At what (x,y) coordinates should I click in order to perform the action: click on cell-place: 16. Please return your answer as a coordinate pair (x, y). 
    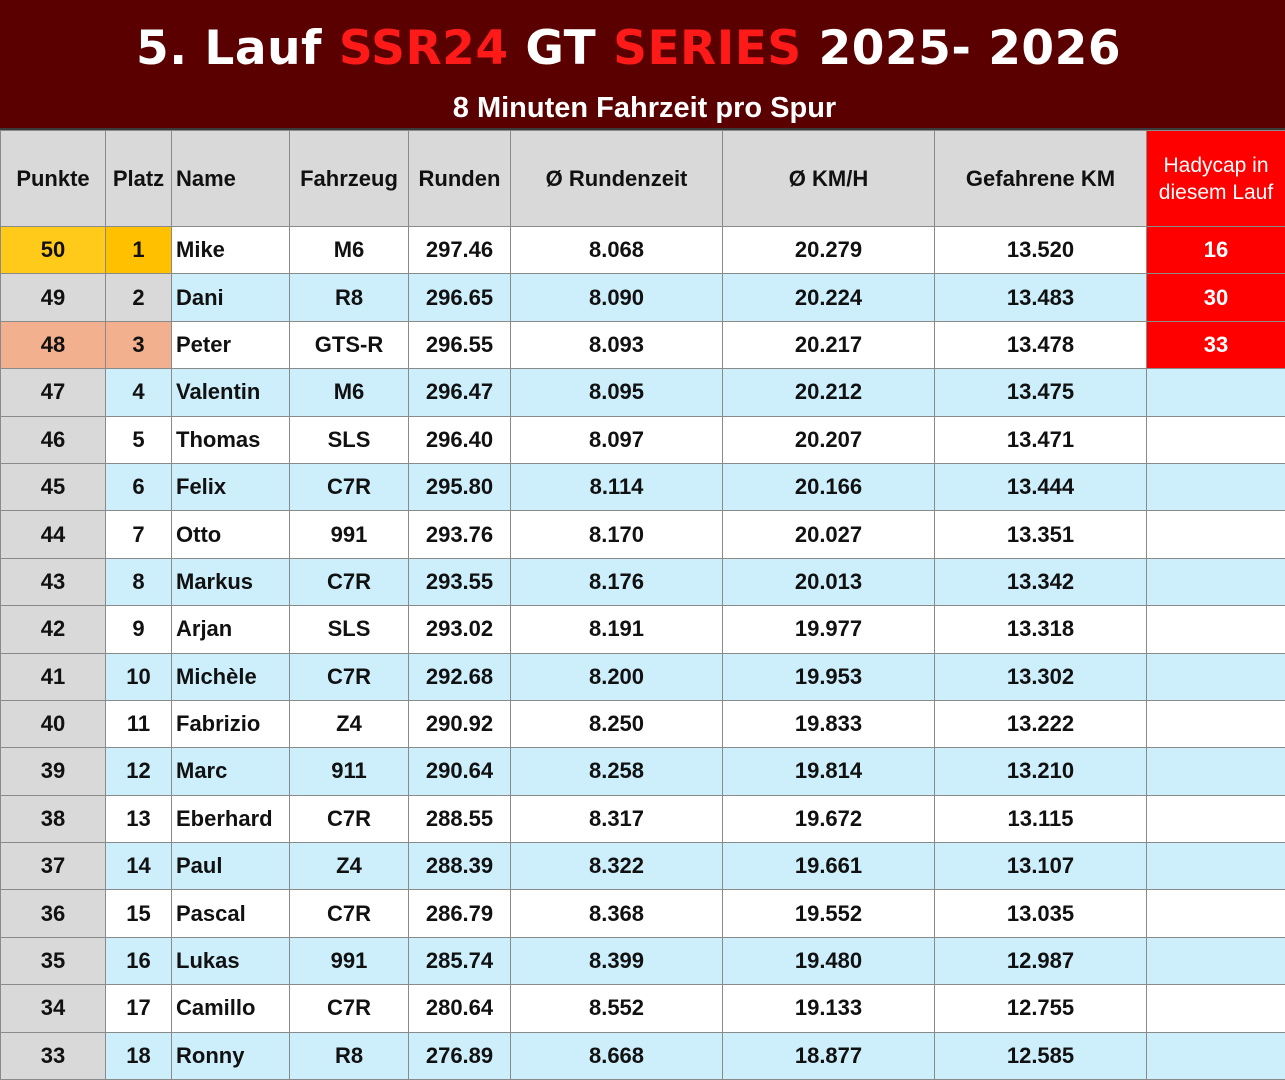
    Looking at the image, I should click on (138, 961).